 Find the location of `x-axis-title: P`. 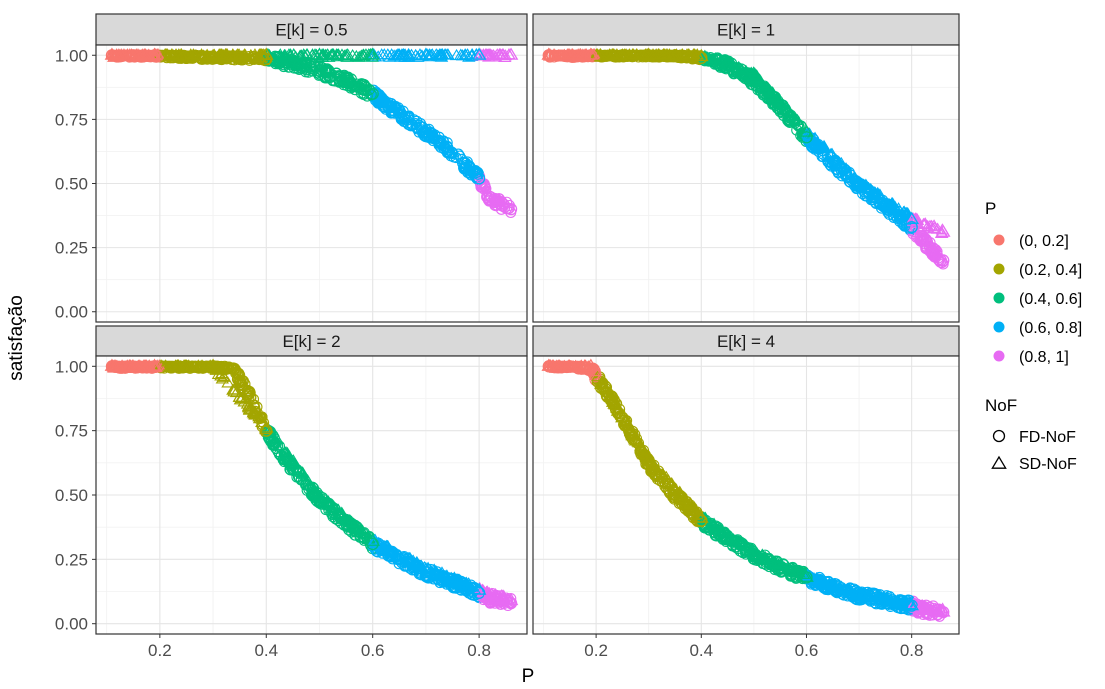

x-axis-title: P is located at coordinates (528, 676).